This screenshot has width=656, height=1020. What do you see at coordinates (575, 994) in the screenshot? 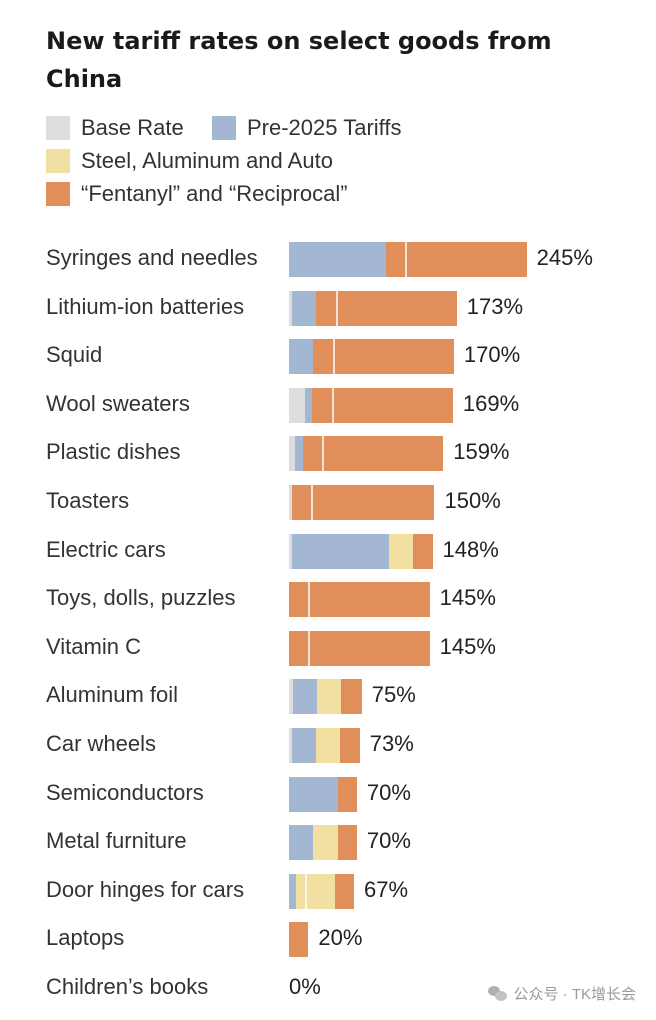
I see `watermark-text: 公众号 · TK增长会` at bounding box center [575, 994].